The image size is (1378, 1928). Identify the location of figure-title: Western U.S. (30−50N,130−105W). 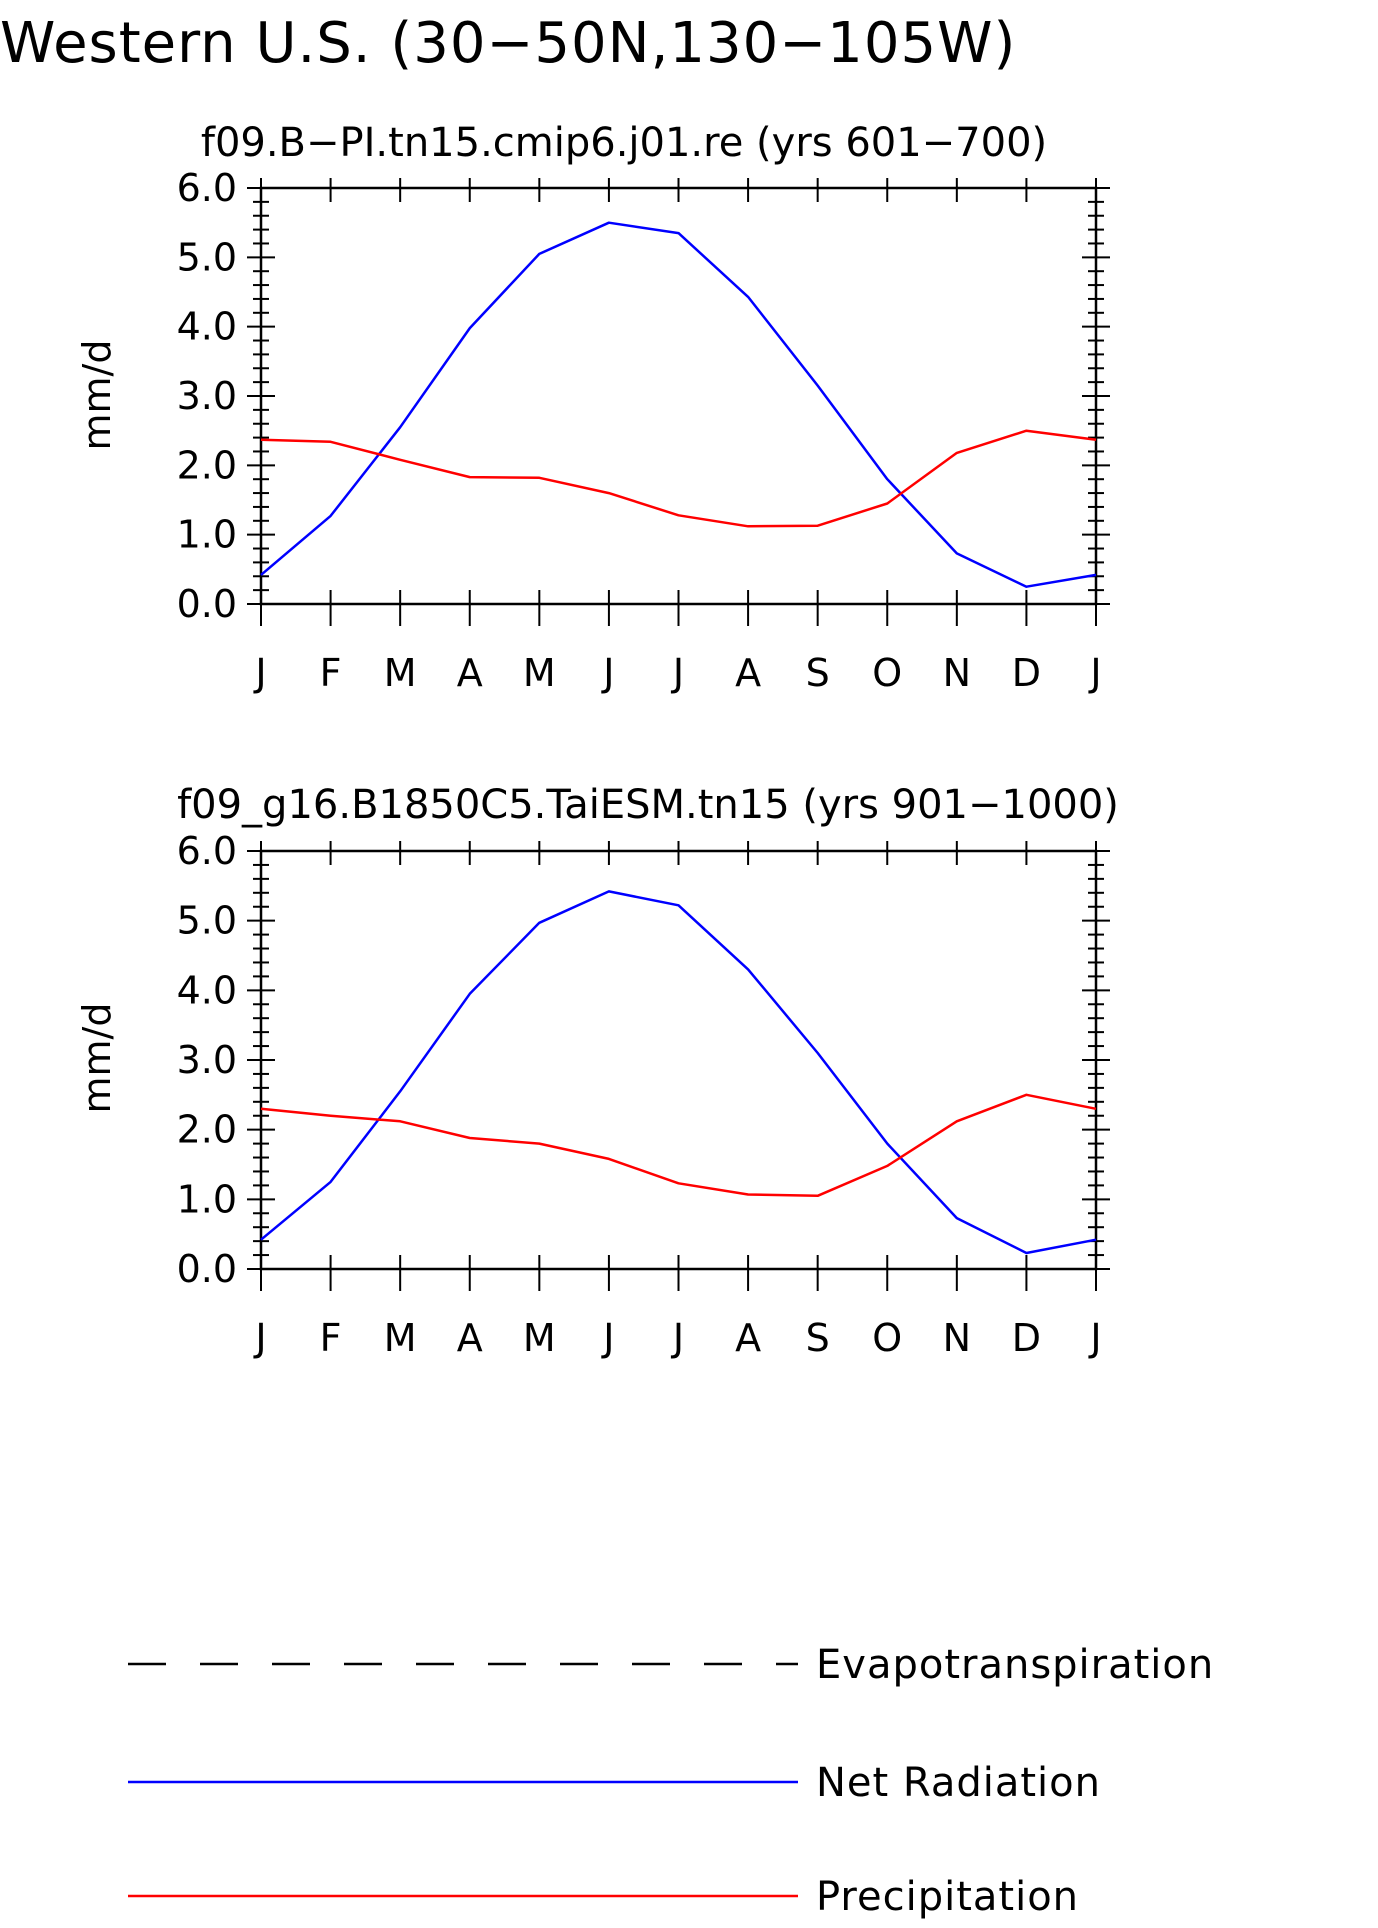
(508, 43).